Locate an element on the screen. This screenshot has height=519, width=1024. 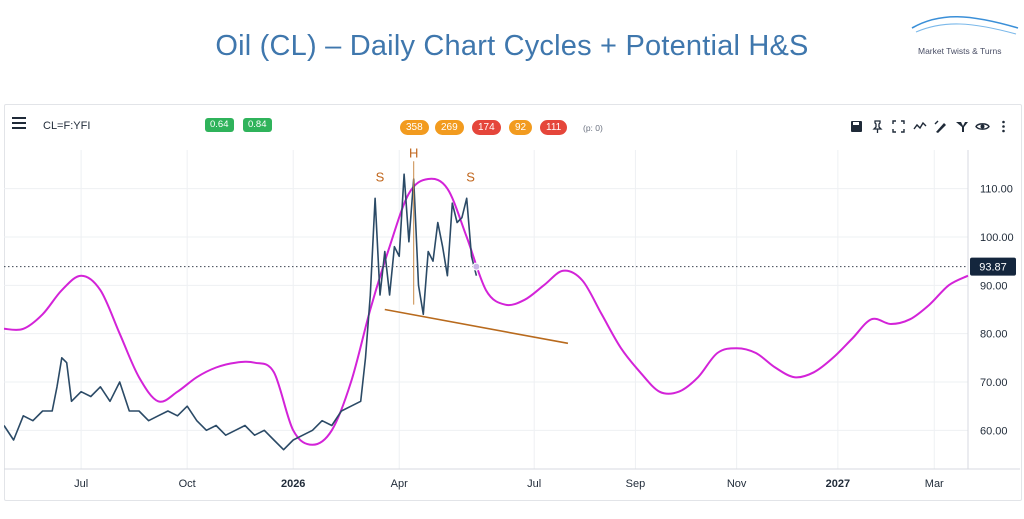
save-icon is located at coordinates (856, 126).